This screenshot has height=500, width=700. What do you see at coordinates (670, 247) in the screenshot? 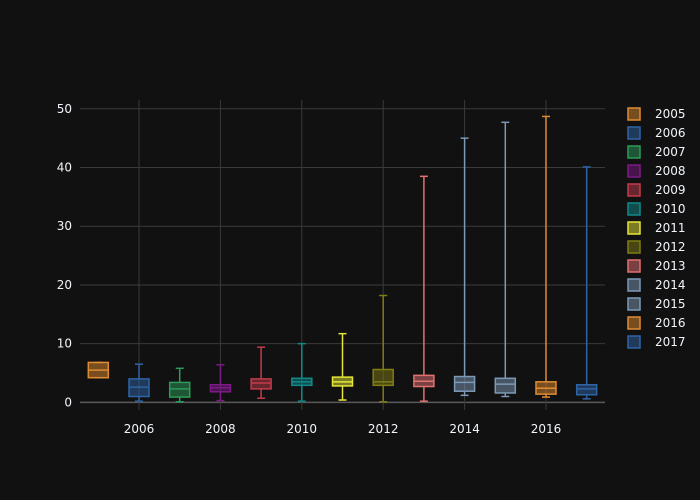
I see `legend-label: 2012` at bounding box center [670, 247].